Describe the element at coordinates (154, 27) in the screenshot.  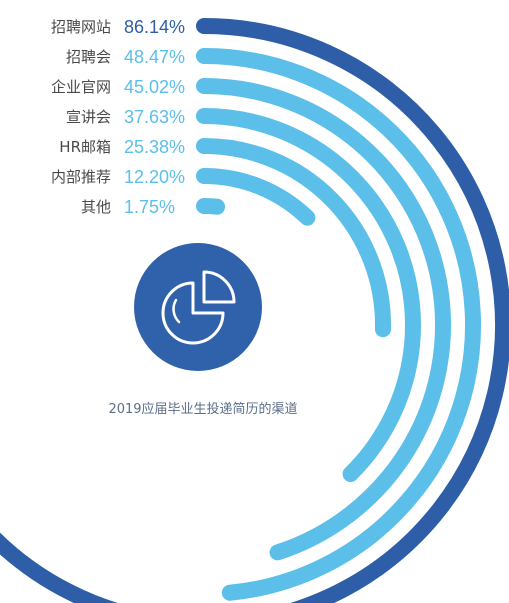
I see `value-label: 86.14%` at that location.